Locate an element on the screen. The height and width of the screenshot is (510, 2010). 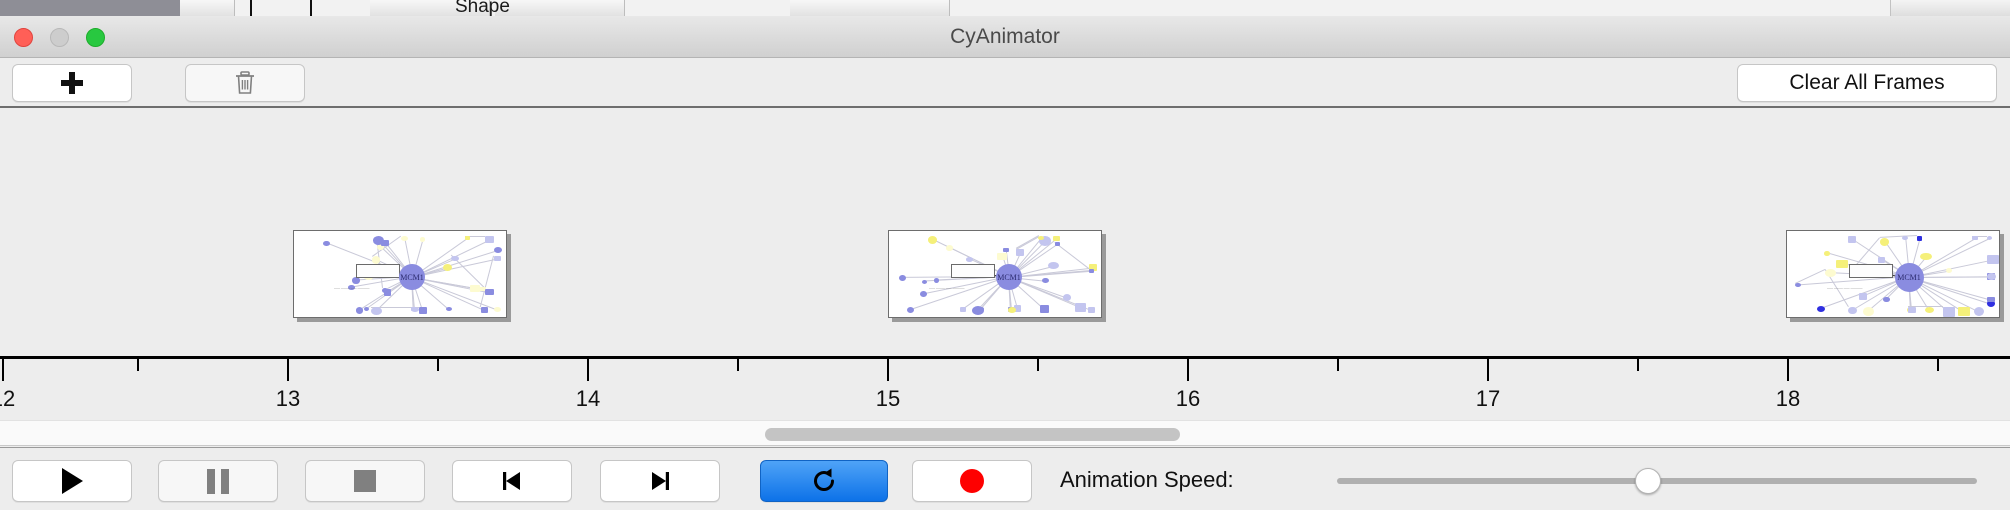
minimize-button is located at coordinates (59, 37).